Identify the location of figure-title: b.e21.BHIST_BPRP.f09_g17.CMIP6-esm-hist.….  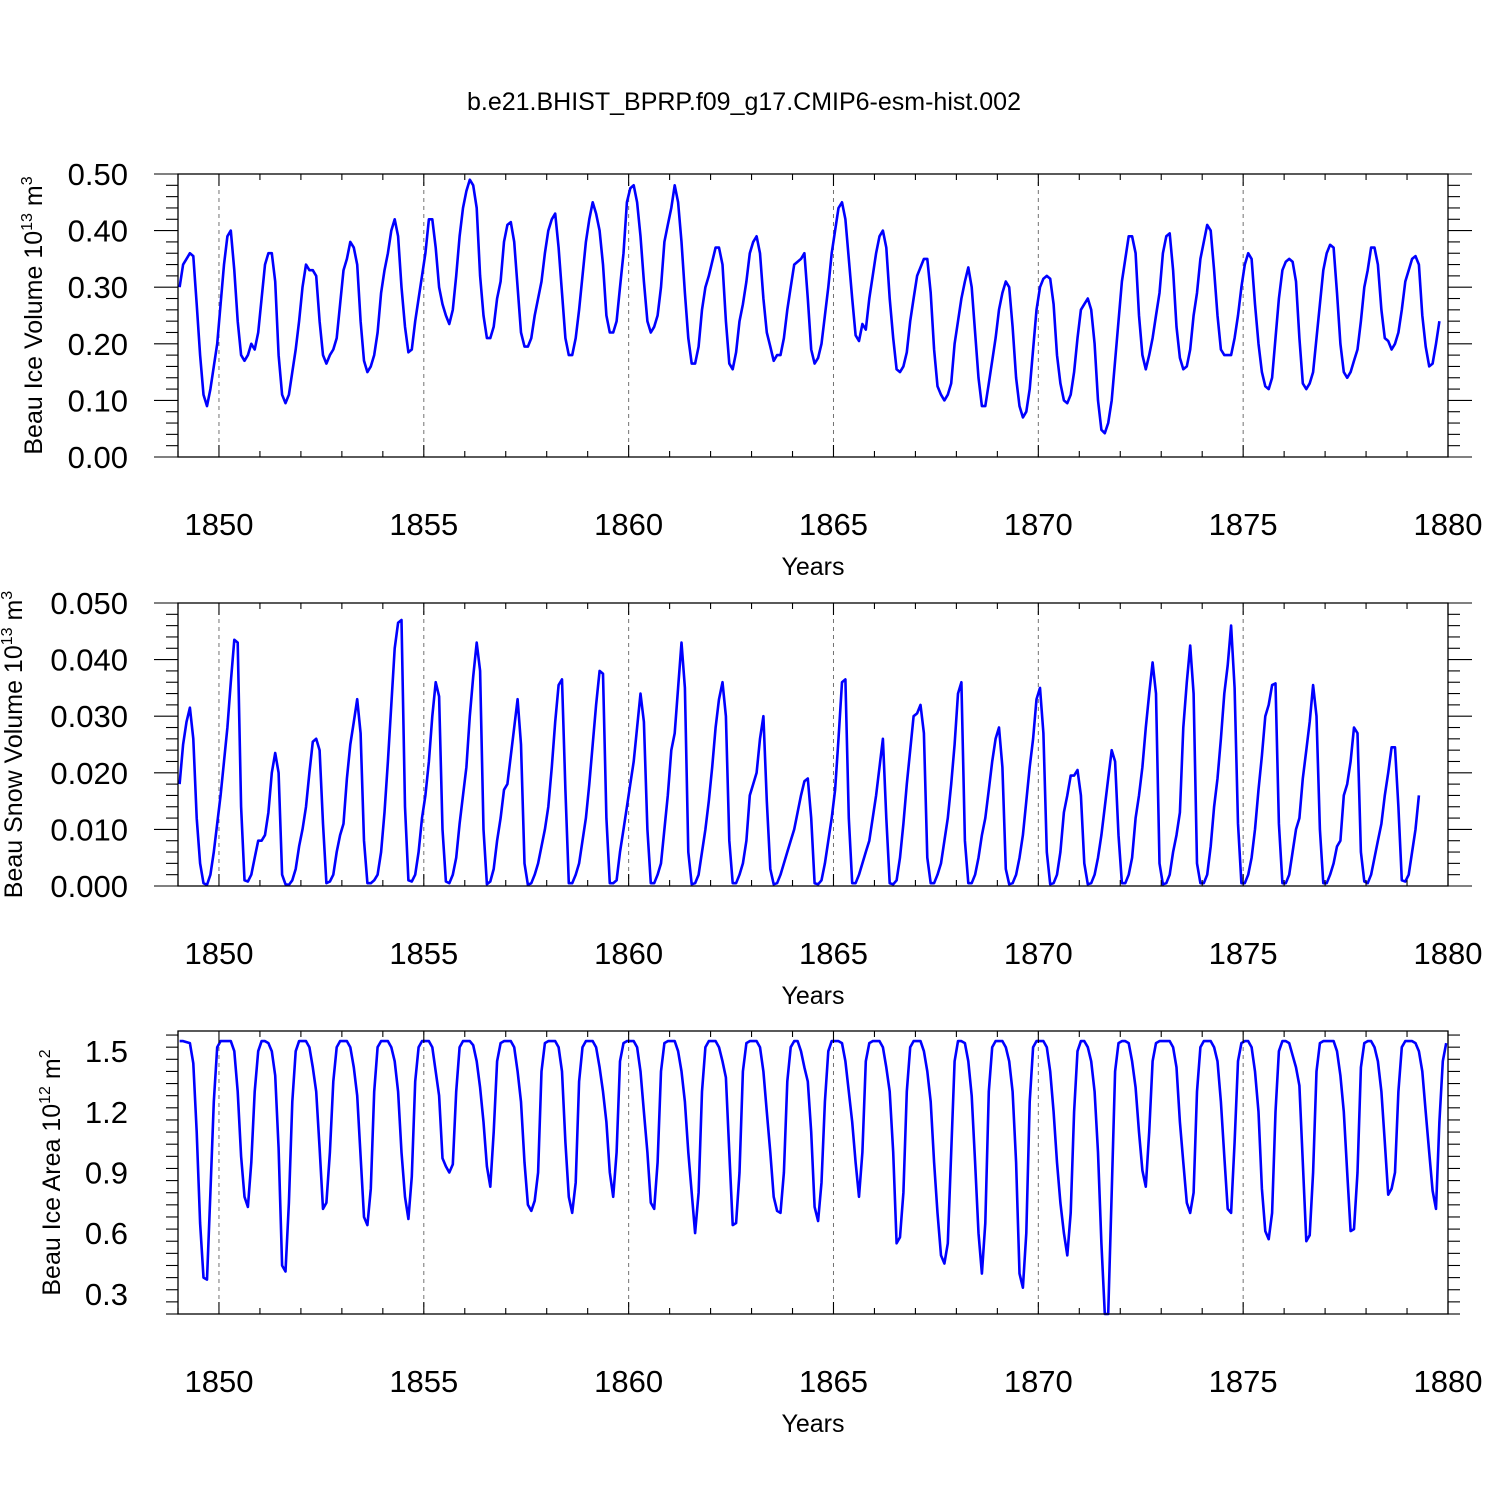
(744, 102).